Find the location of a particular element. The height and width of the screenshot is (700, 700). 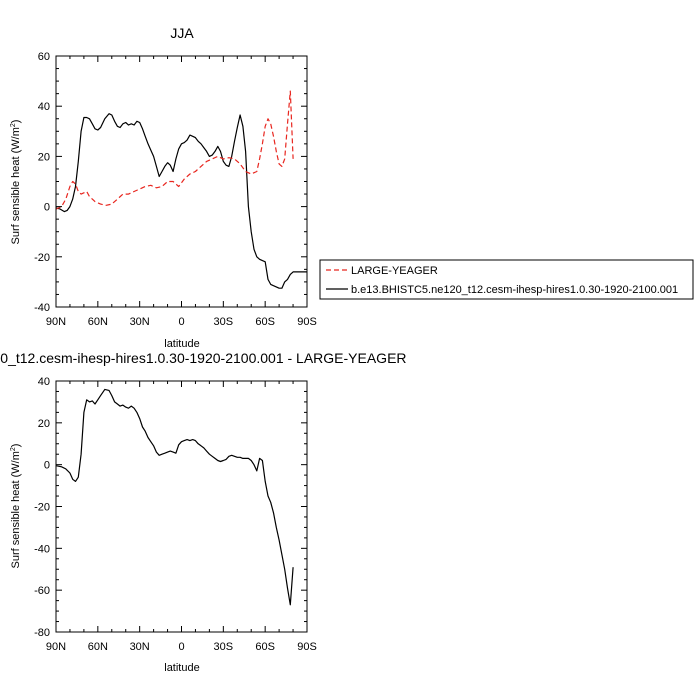

chart-top-title: JJA is located at coordinates (182, 33).